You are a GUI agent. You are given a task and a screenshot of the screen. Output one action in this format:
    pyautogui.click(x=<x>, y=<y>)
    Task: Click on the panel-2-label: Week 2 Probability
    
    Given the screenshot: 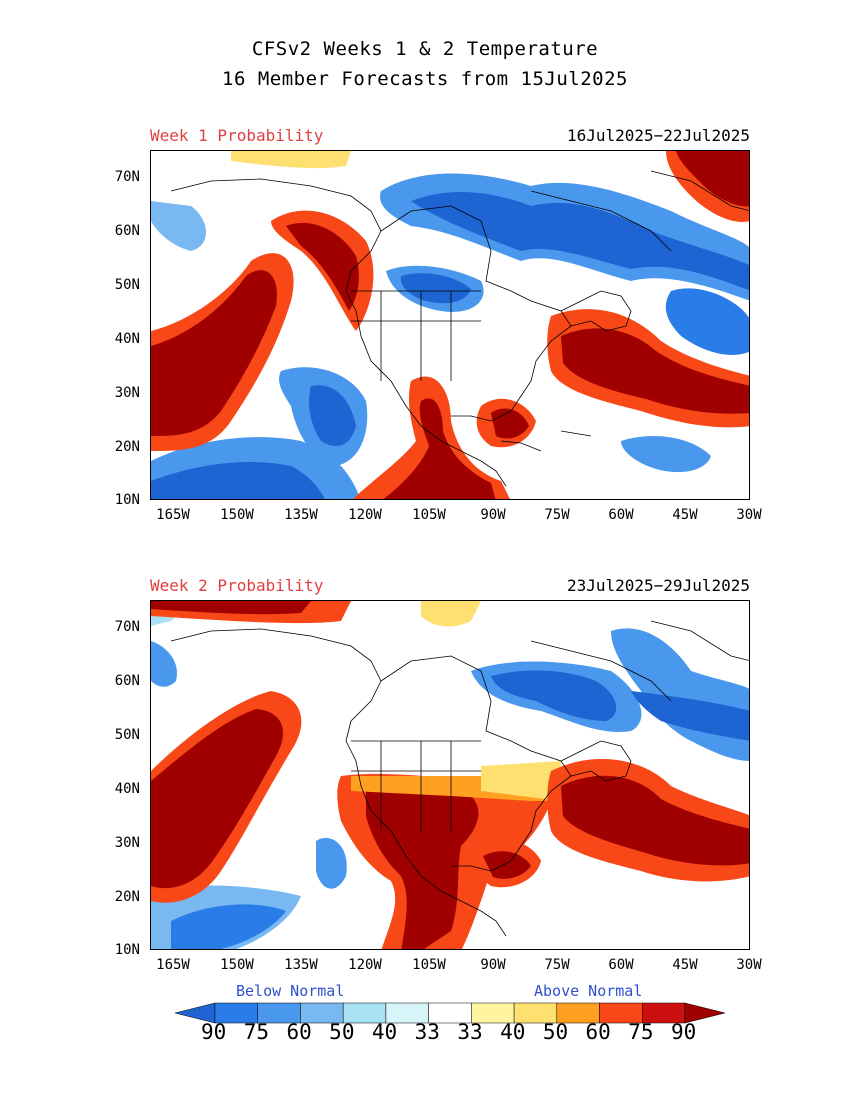 What is the action you would take?
    pyautogui.click(x=237, y=585)
    